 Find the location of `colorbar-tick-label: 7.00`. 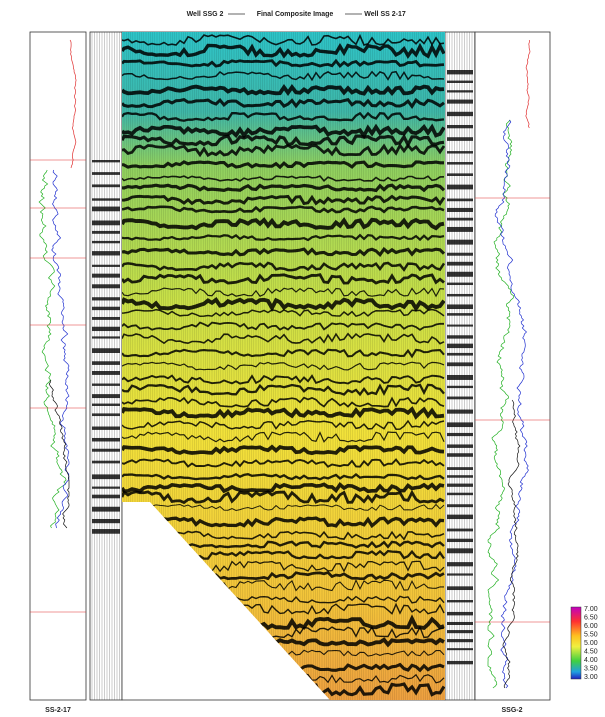

colorbar-tick-label: 7.00 is located at coordinates (591, 609).